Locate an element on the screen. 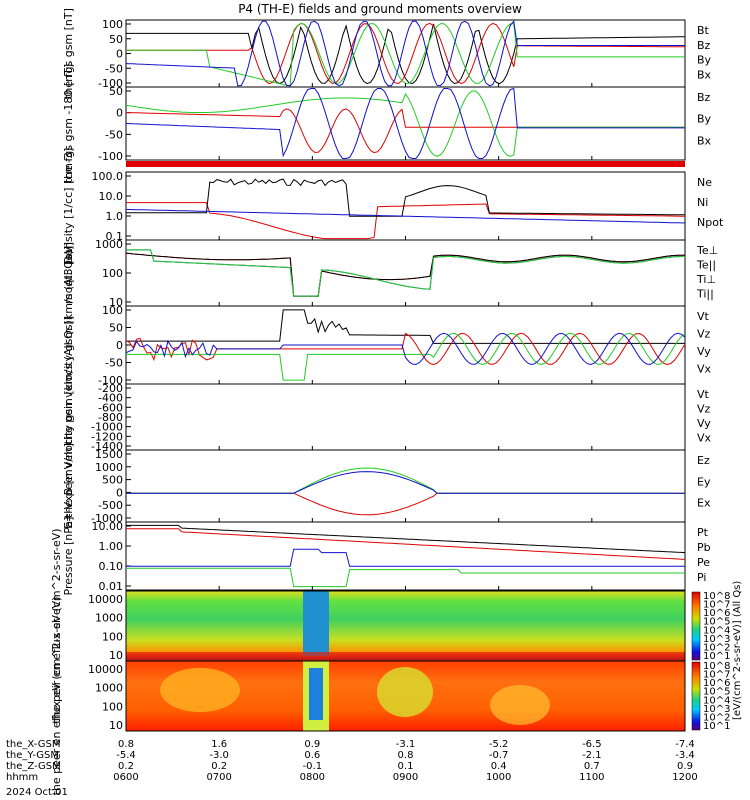 This screenshot has height=800, width=750. footer-value: 0.7 is located at coordinates (592, 766).